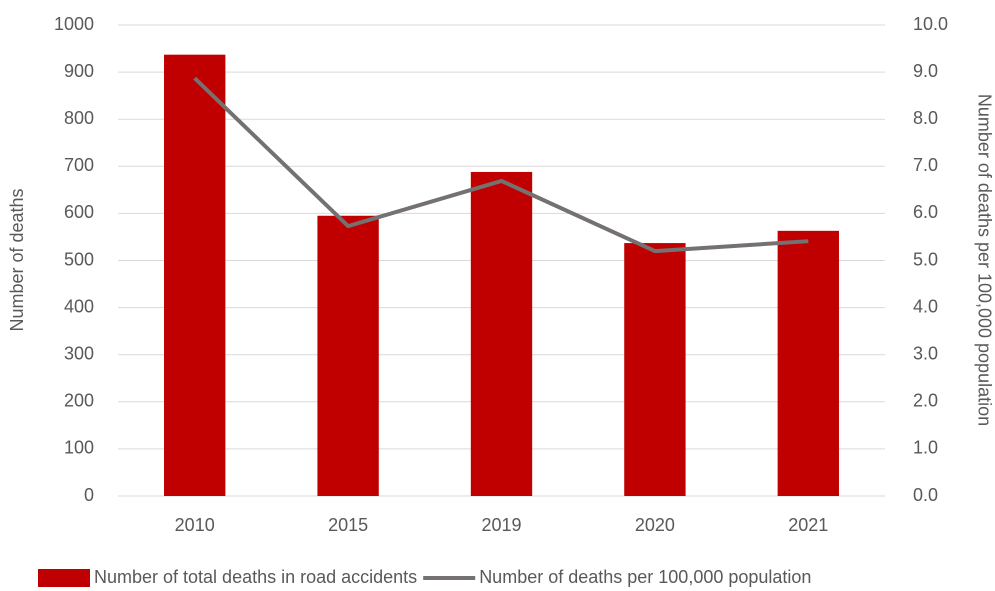  What do you see at coordinates (79, 165) in the screenshot?
I see `y-tick-label: 700` at bounding box center [79, 165].